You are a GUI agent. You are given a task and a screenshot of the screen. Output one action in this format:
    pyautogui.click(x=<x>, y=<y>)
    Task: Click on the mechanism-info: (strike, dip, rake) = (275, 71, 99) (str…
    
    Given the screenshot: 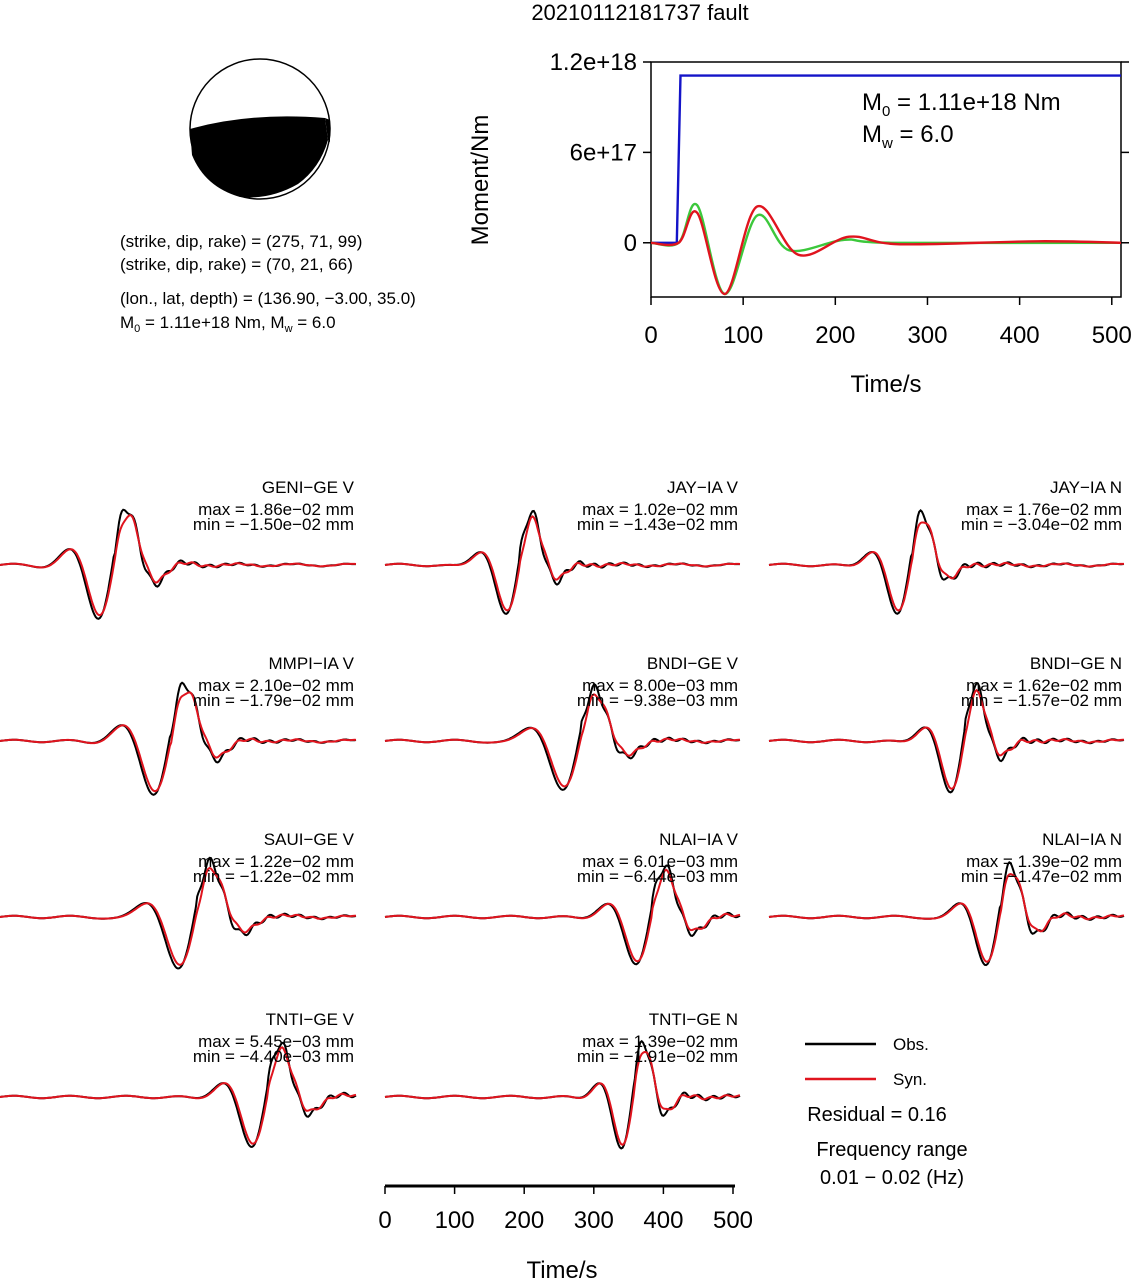 What is the action you would take?
    pyautogui.click(x=268, y=283)
    